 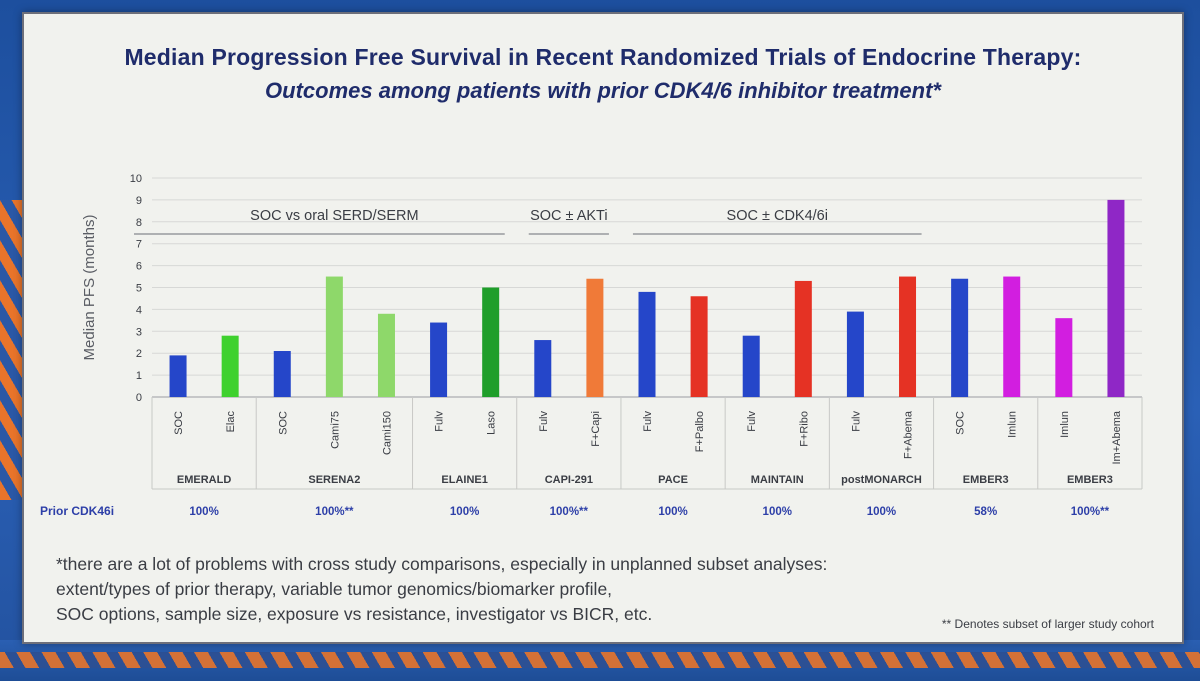 I want to click on y-tick-label: 2, so click(x=139, y=354).